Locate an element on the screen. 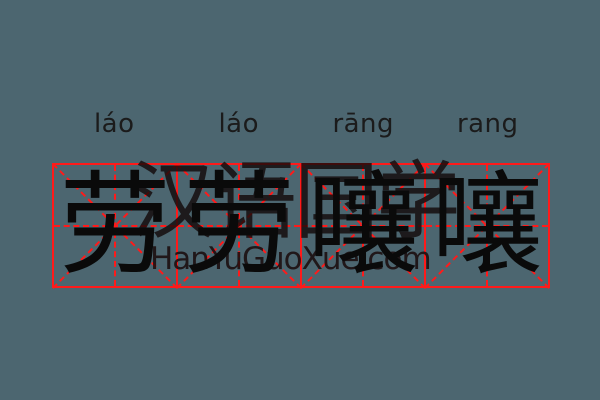  grid-cell-2: 劳 is located at coordinates (239, 225).